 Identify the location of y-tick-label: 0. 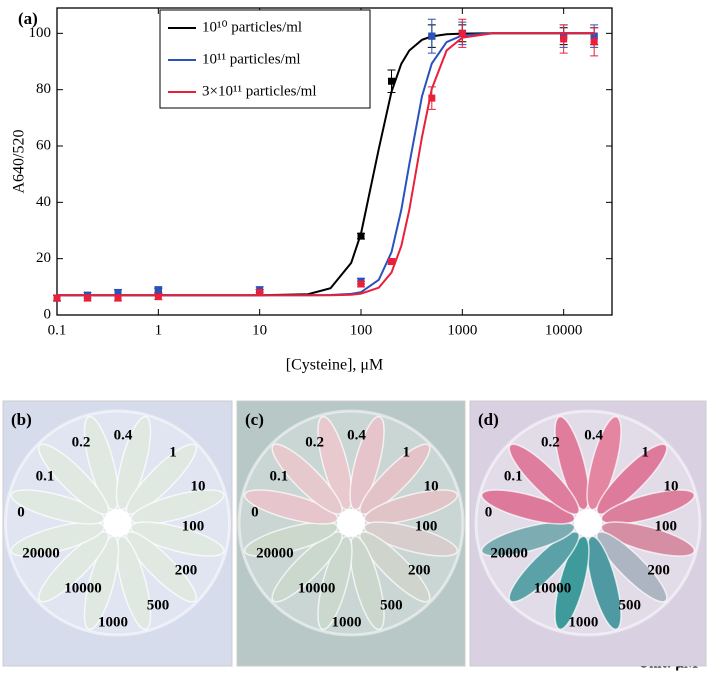
(48, 314).